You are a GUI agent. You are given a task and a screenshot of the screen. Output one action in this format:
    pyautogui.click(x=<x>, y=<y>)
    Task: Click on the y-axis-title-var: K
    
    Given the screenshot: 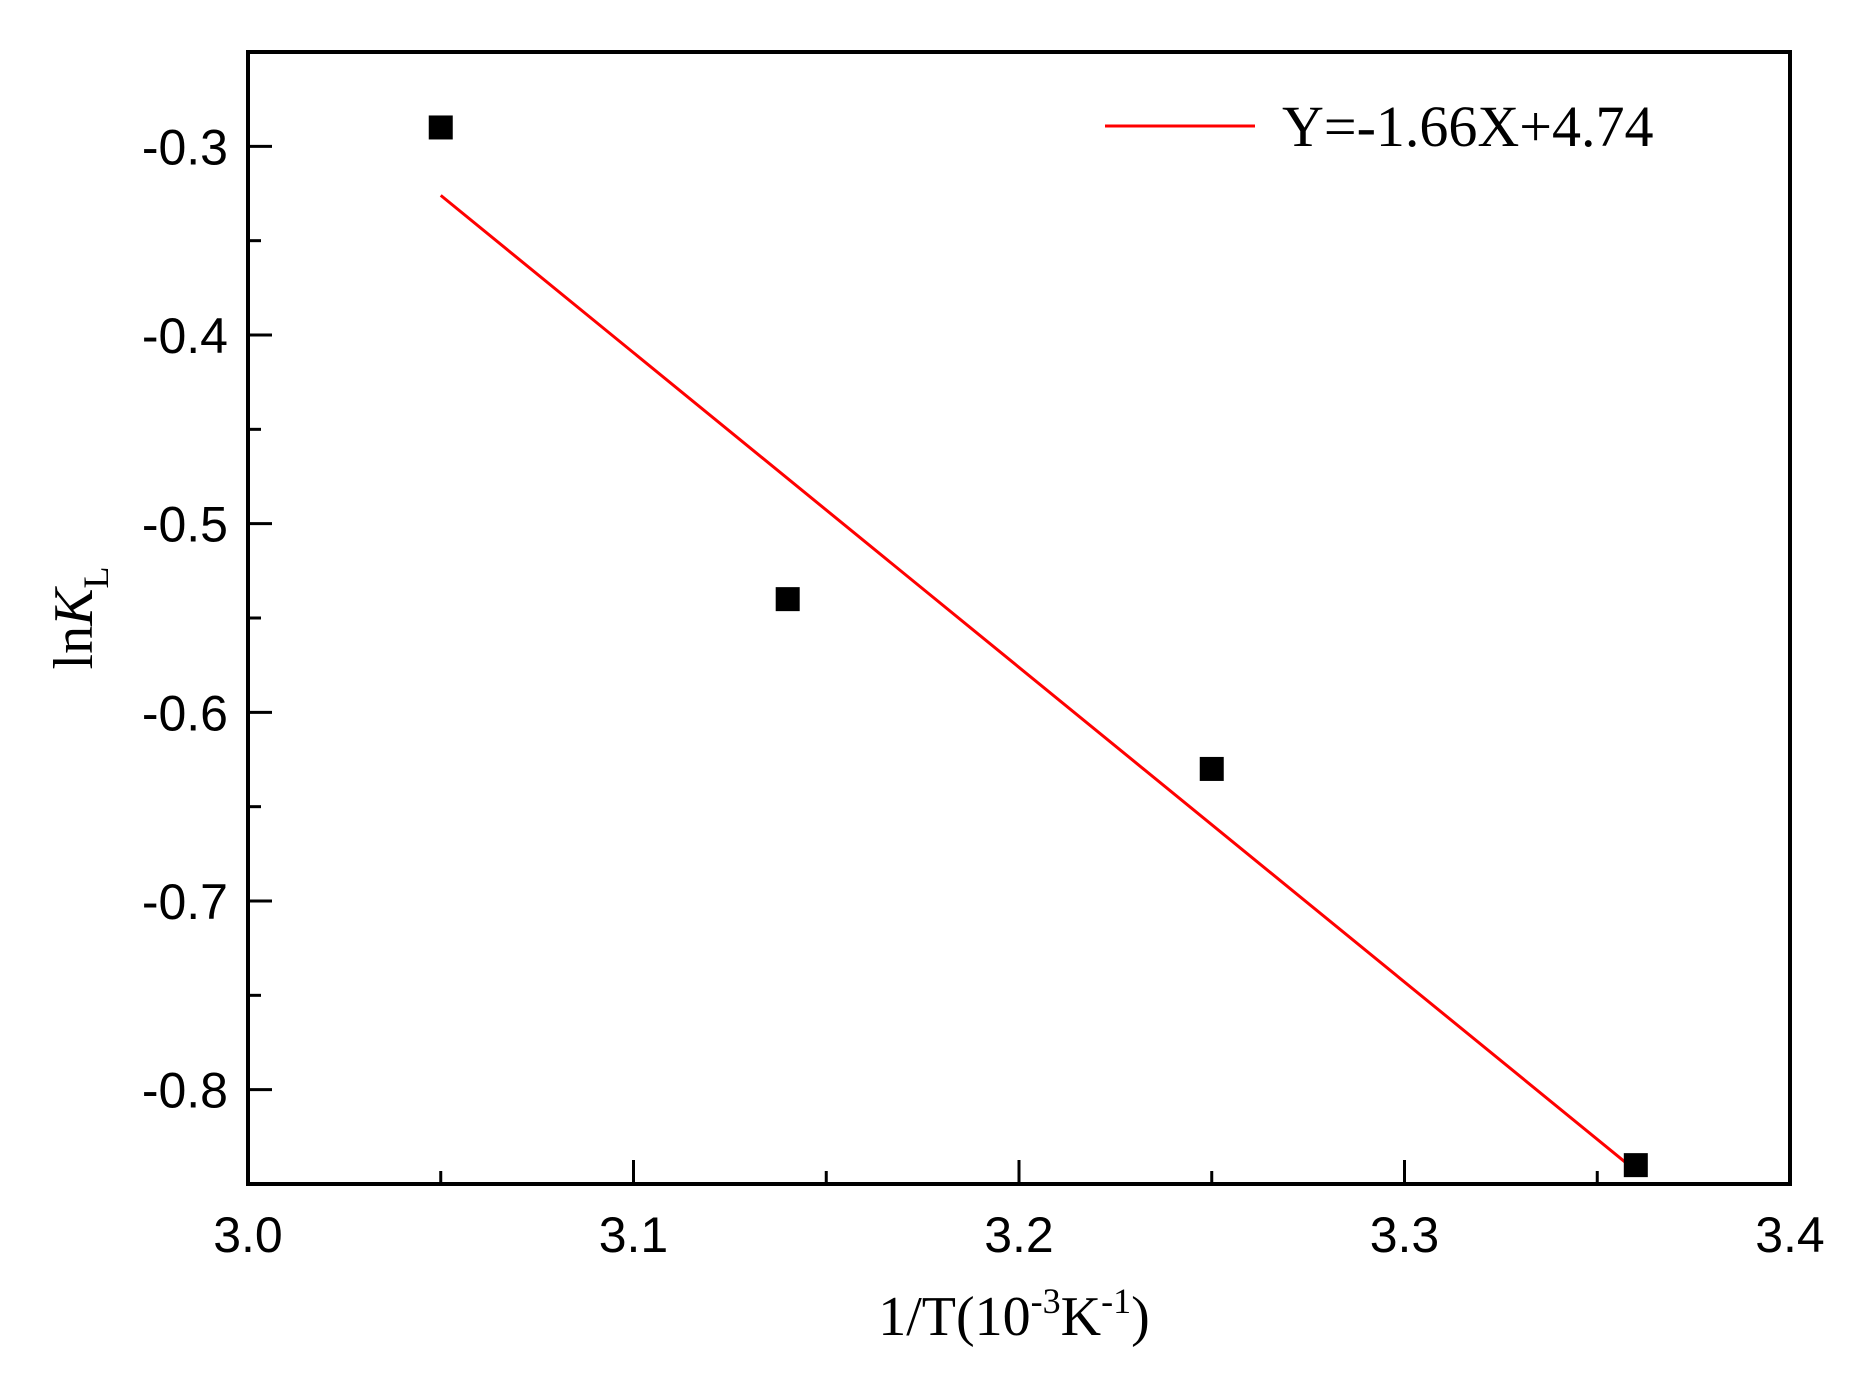 What is the action you would take?
    pyautogui.click(x=74, y=606)
    